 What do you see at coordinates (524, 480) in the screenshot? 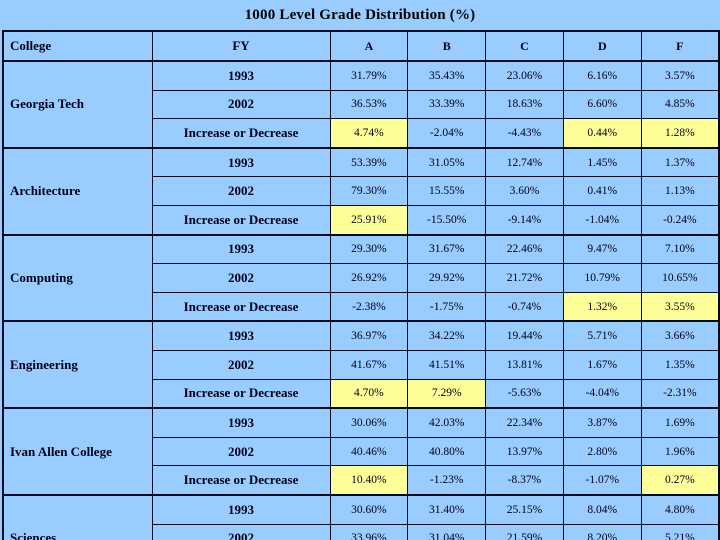
I see `value-cell: -8.37%` at bounding box center [524, 480].